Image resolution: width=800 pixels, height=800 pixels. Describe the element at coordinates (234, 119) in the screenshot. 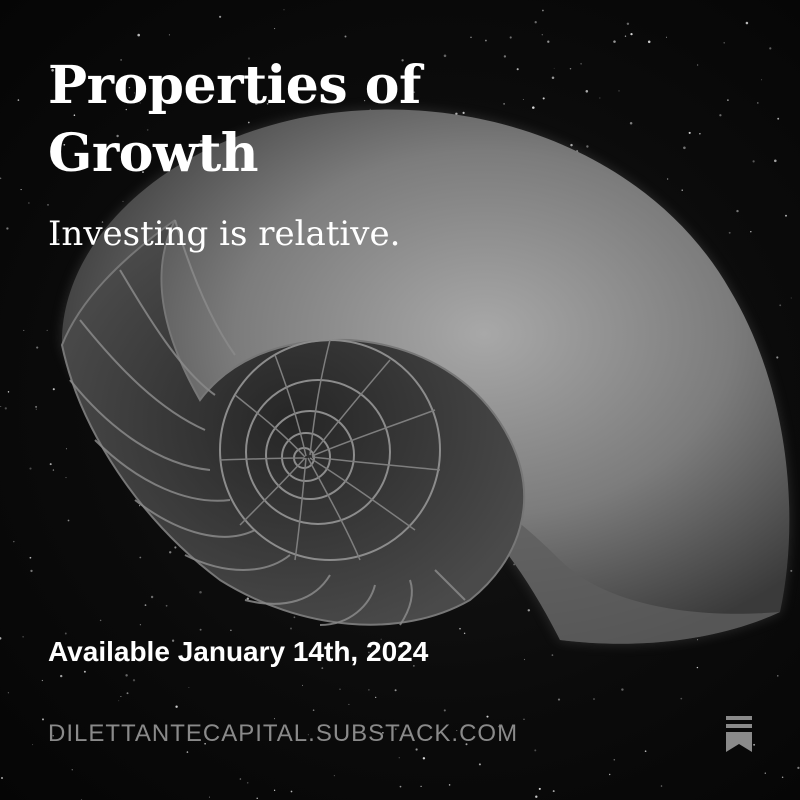

I see `page-title: Properties of Growth` at that location.